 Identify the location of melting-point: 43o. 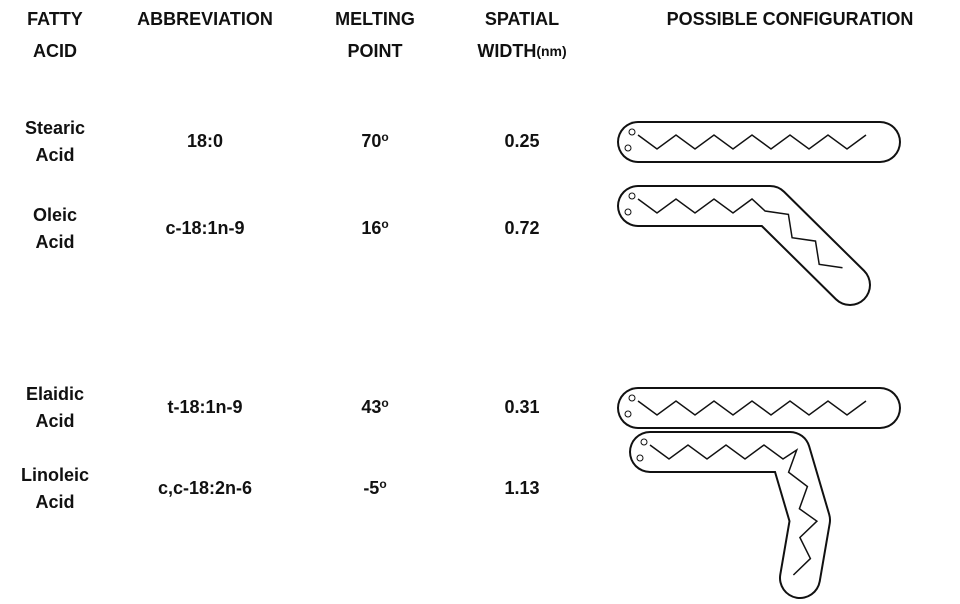
(374, 406).